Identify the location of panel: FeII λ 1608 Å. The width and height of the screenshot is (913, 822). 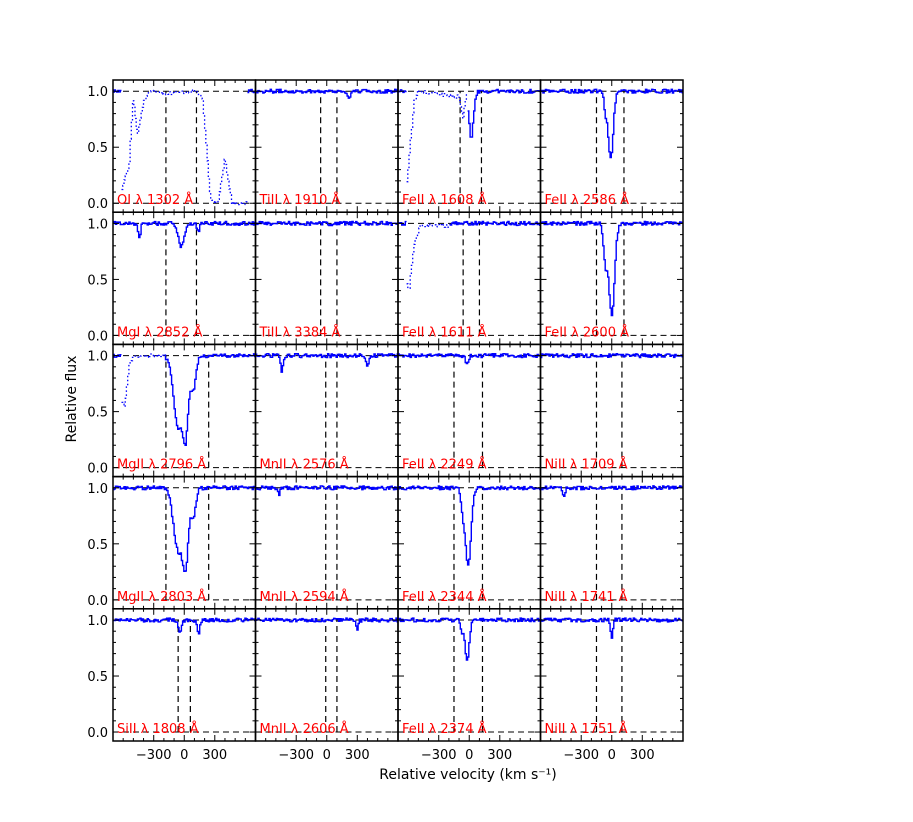
(469, 146).